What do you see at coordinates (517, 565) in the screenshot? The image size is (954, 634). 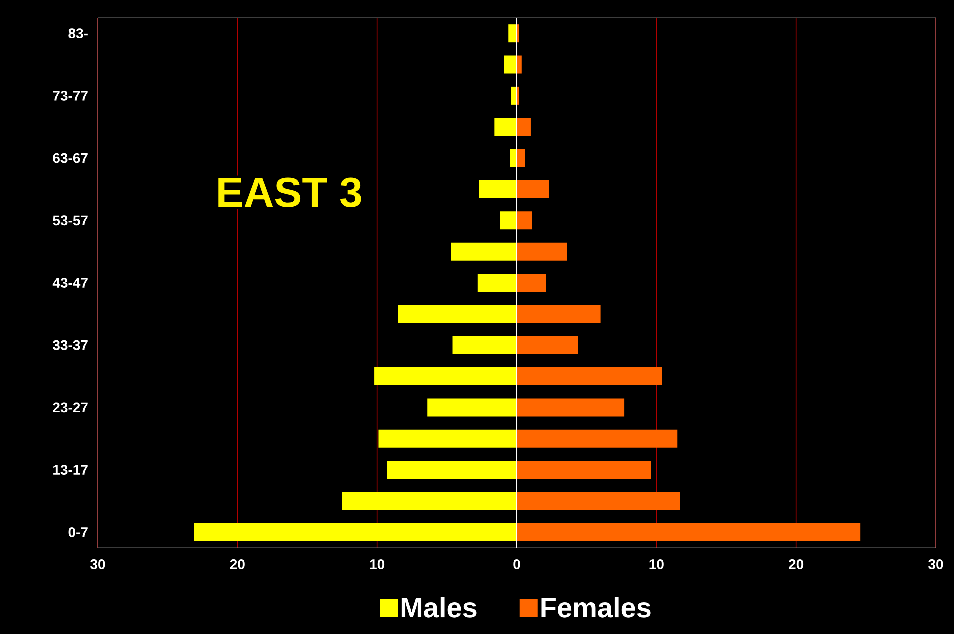 I see `x-tick-label: 0` at bounding box center [517, 565].